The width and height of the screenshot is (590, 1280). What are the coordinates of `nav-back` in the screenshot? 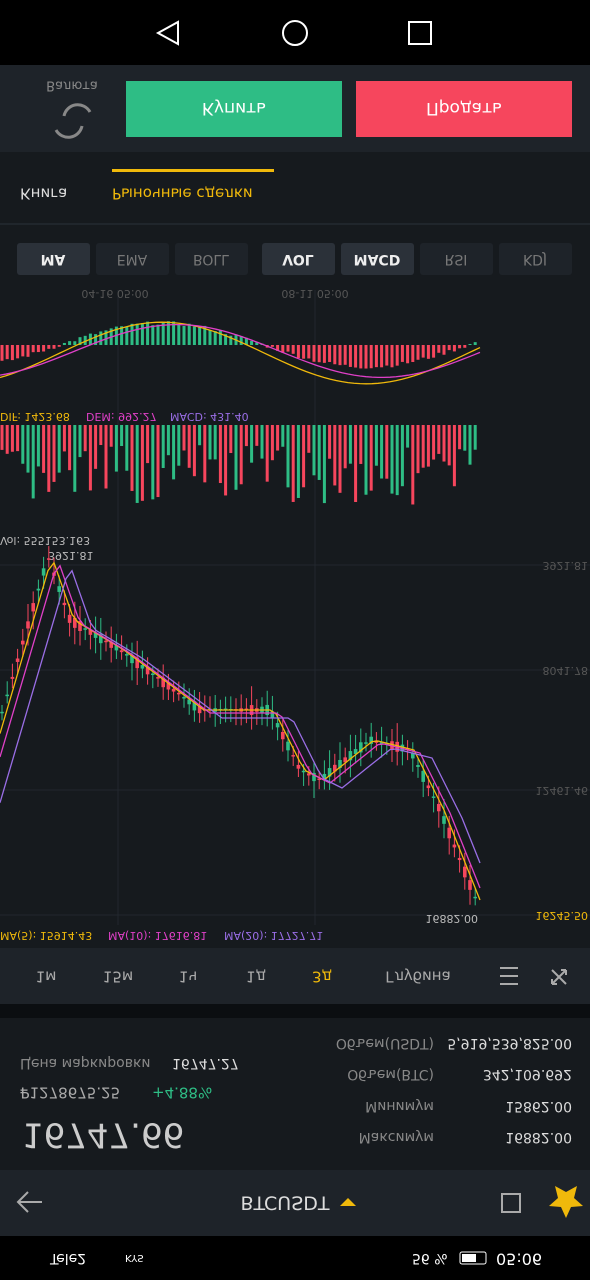 It's located at (167, 33).